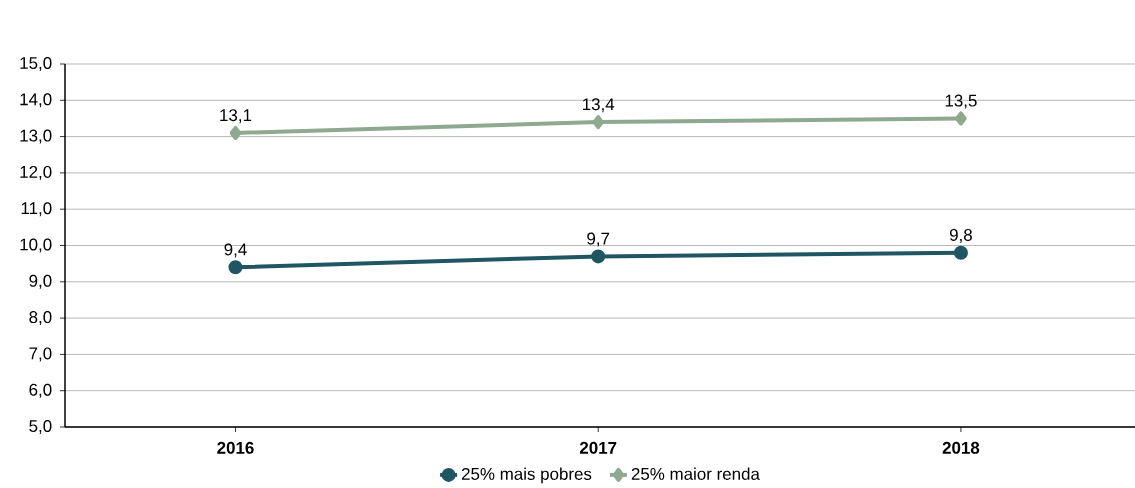 The image size is (1135, 488). Describe the element at coordinates (40, 427) in the screenshot. I see `y-tick-label: 5,0` at that location.